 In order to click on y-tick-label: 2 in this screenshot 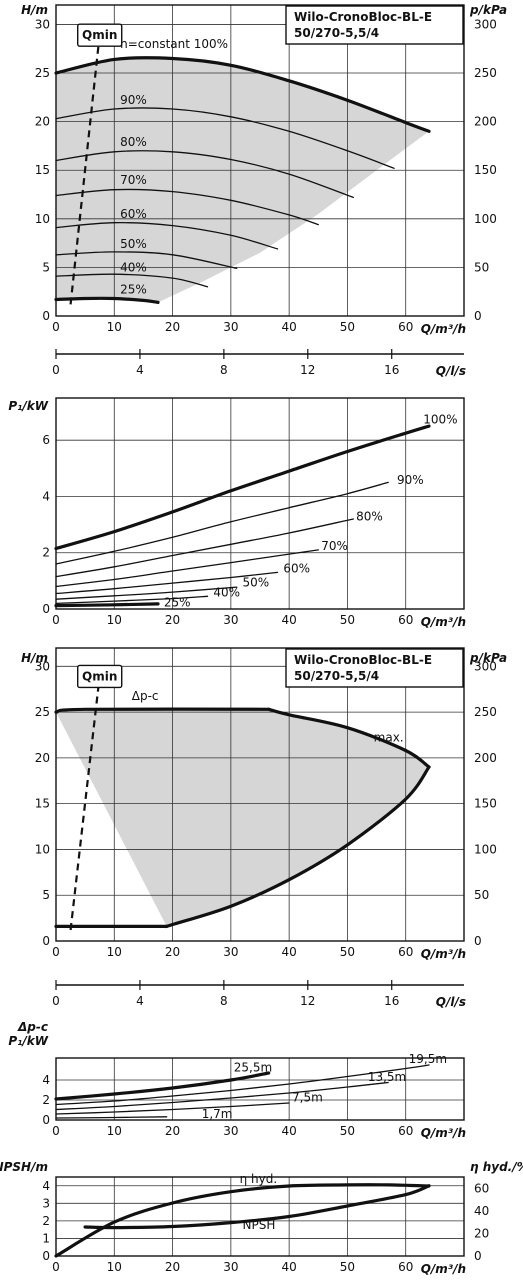, I will do `click(46, 1221)`.